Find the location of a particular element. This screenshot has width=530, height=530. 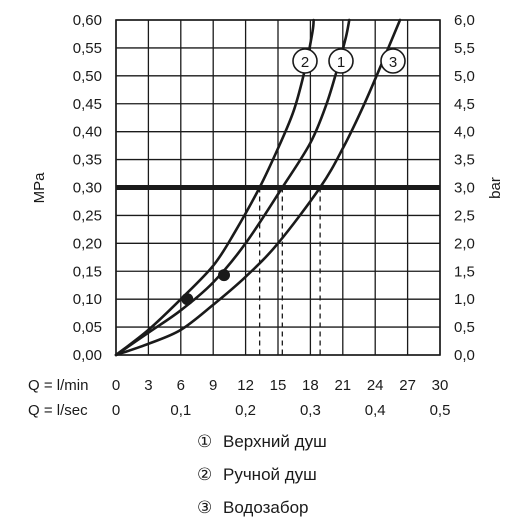

y-tick-label-left: 0,25 is located at coordinates (87, 215).